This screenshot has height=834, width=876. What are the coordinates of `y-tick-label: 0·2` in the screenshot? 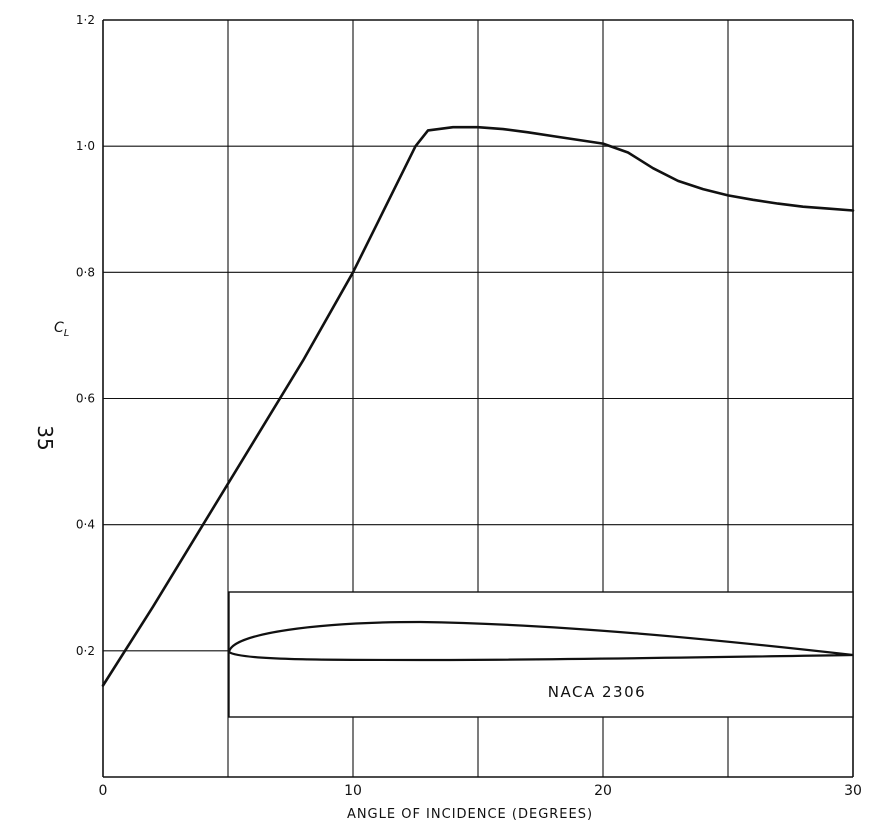 It's located at (85, 651).